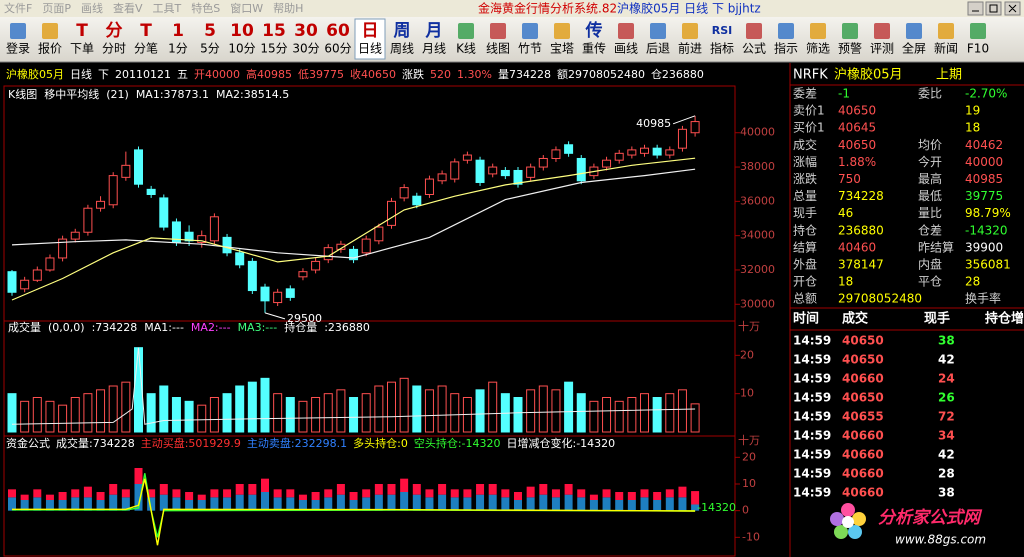 The image size is (1024, 557). What do you see at coordinates (863, 417) in the screenshot?
I see `trade-cell: 40655` at bounding box center [863, 417].